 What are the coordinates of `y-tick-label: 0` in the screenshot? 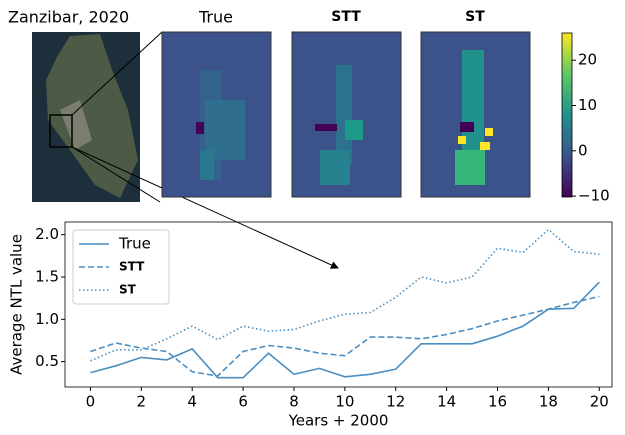 It's located at (583, 150).